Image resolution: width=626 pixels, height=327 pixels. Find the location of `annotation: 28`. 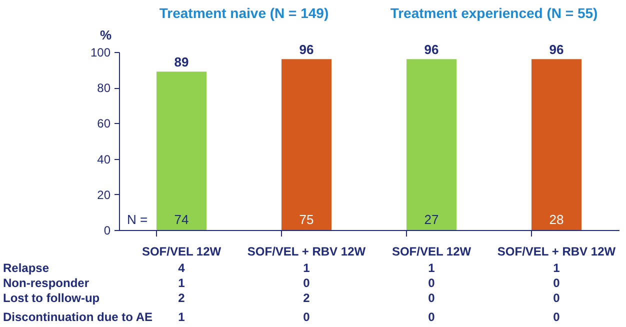

annotation: 28 is located at coordinates (556, 219).